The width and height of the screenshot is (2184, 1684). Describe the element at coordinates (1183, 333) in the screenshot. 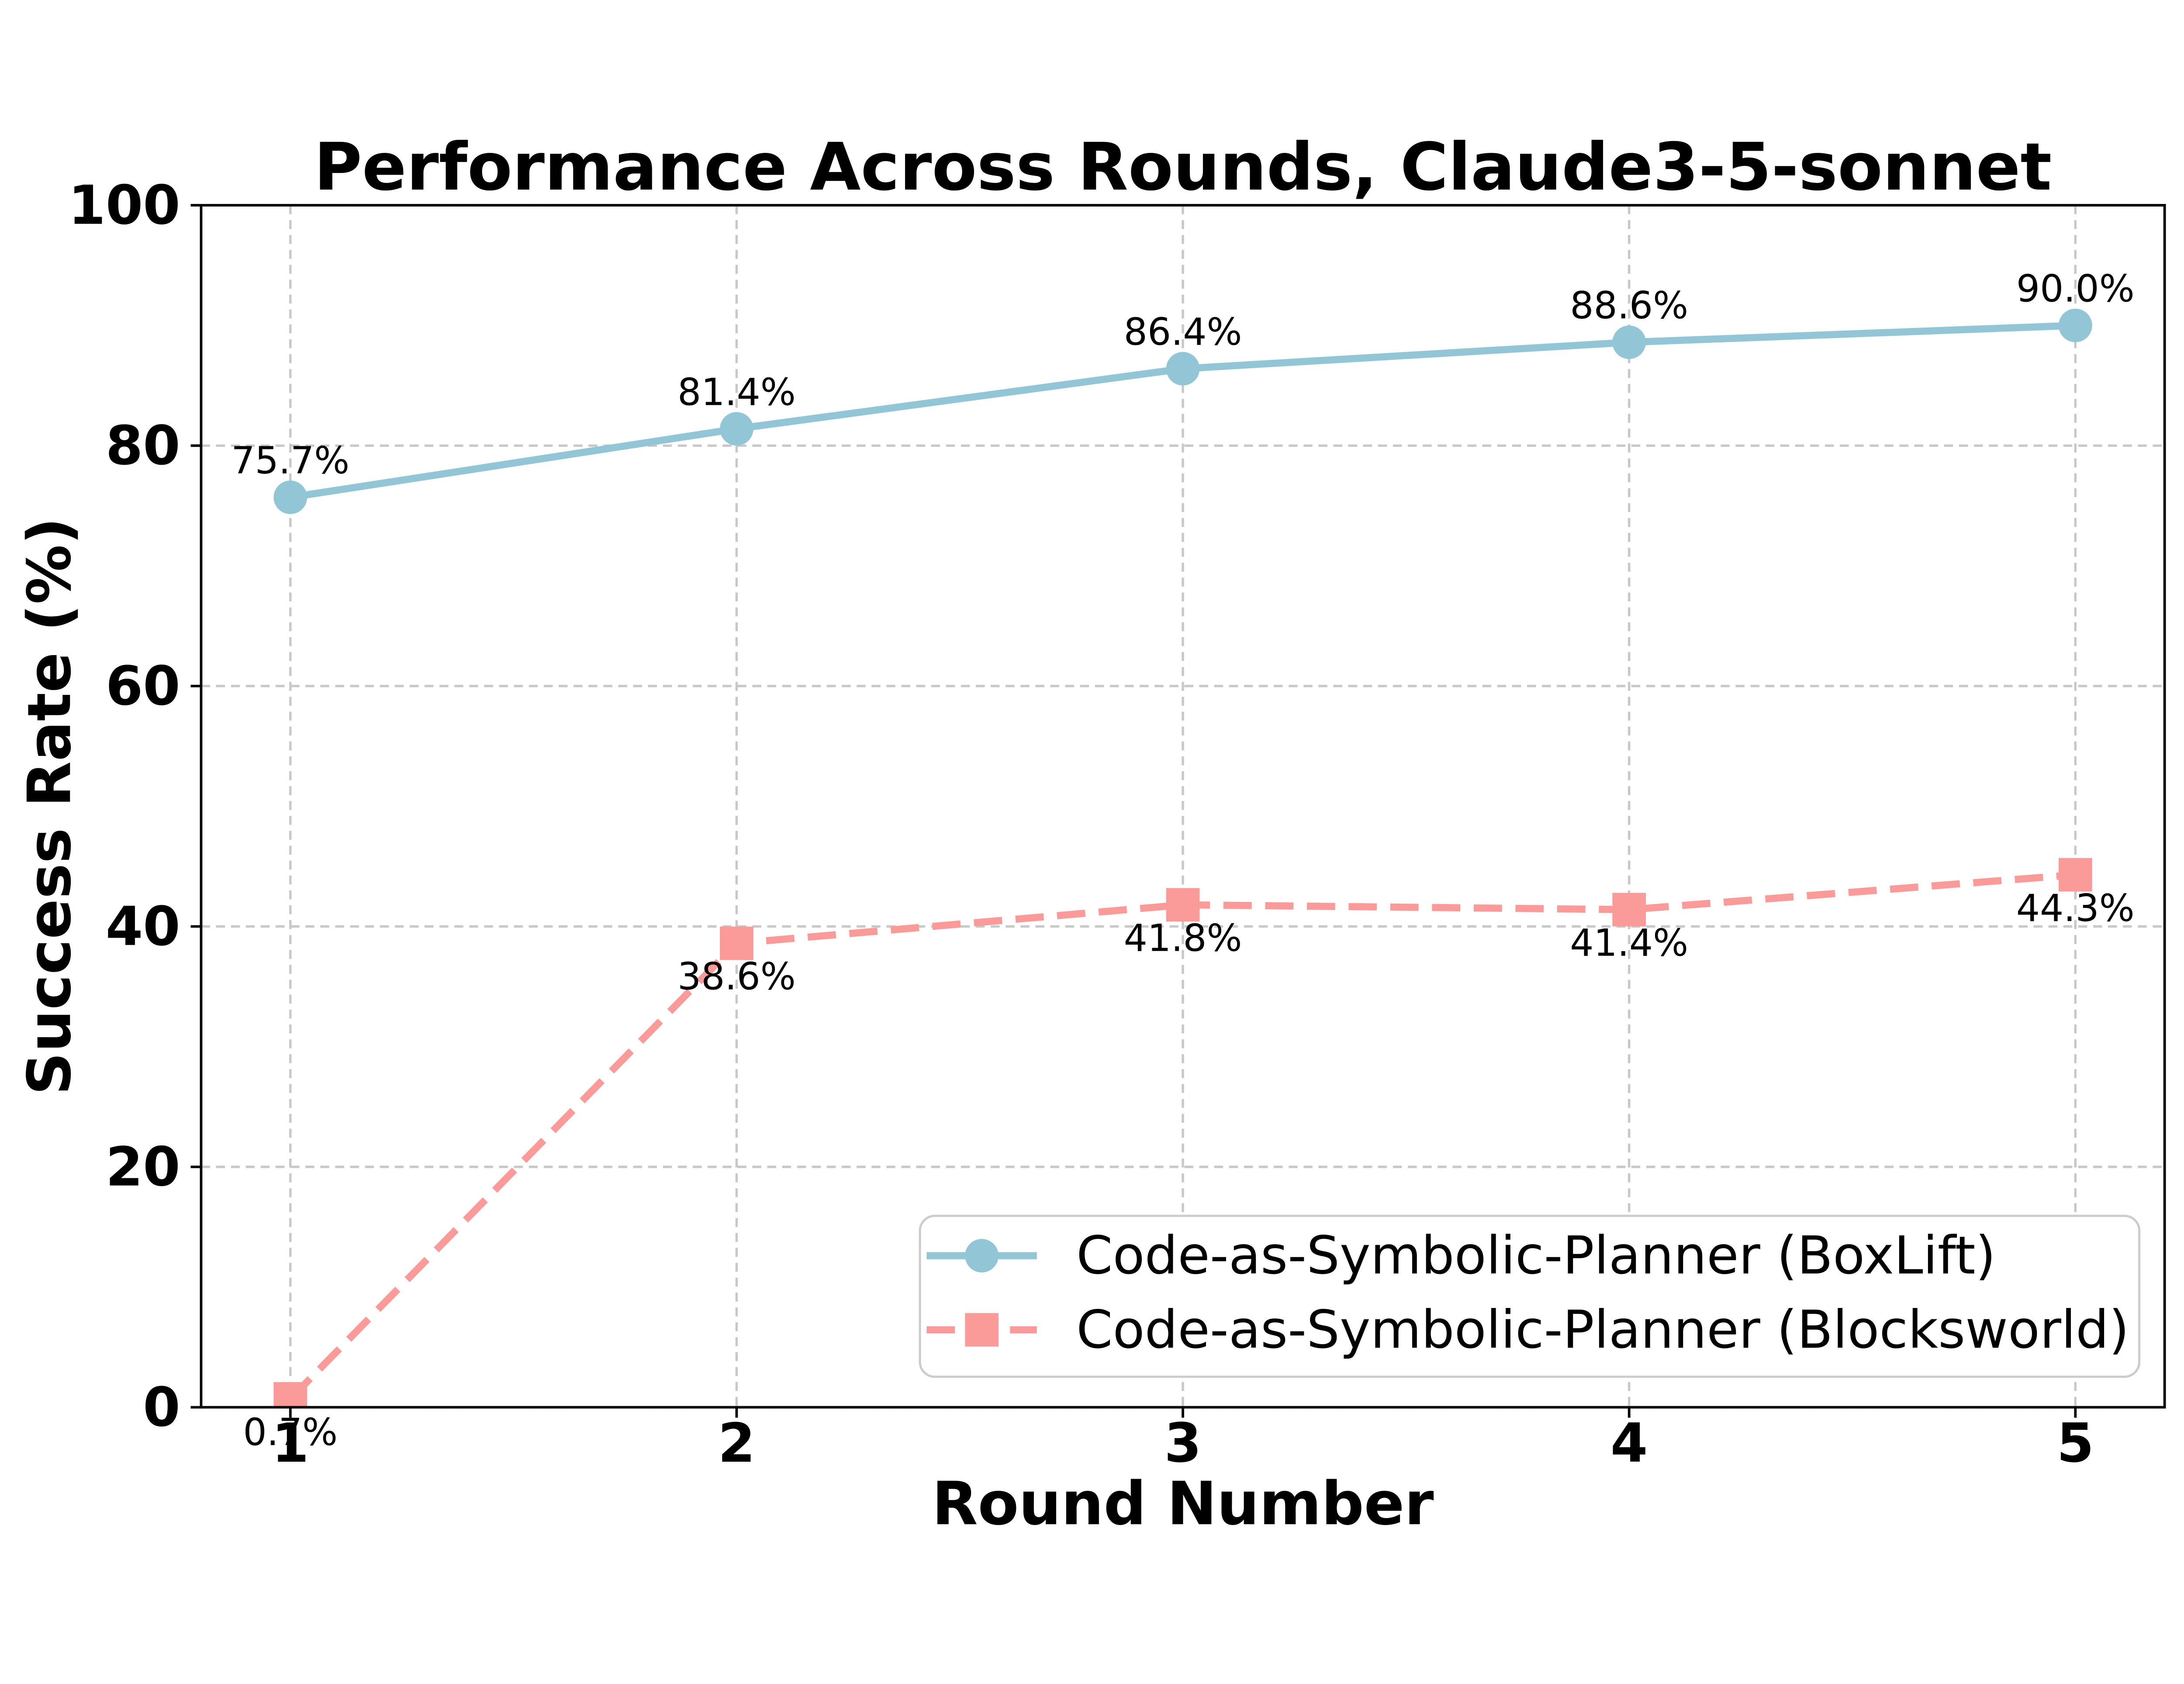

I see `data-point-label: 86.4%` at that location.